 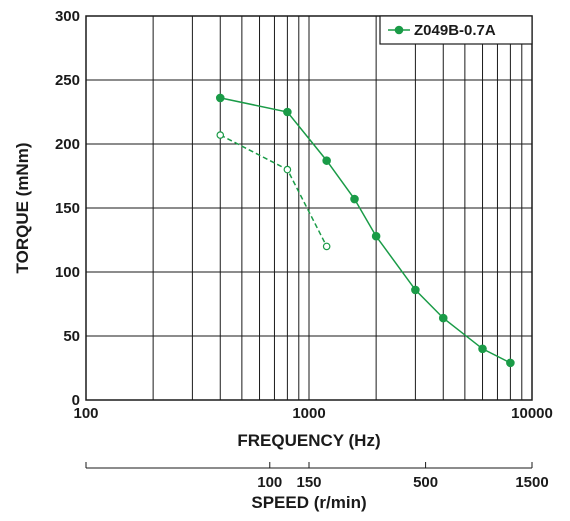 I want to click on legend-label: Z049B-0.7A, so click(x=455, y=30).